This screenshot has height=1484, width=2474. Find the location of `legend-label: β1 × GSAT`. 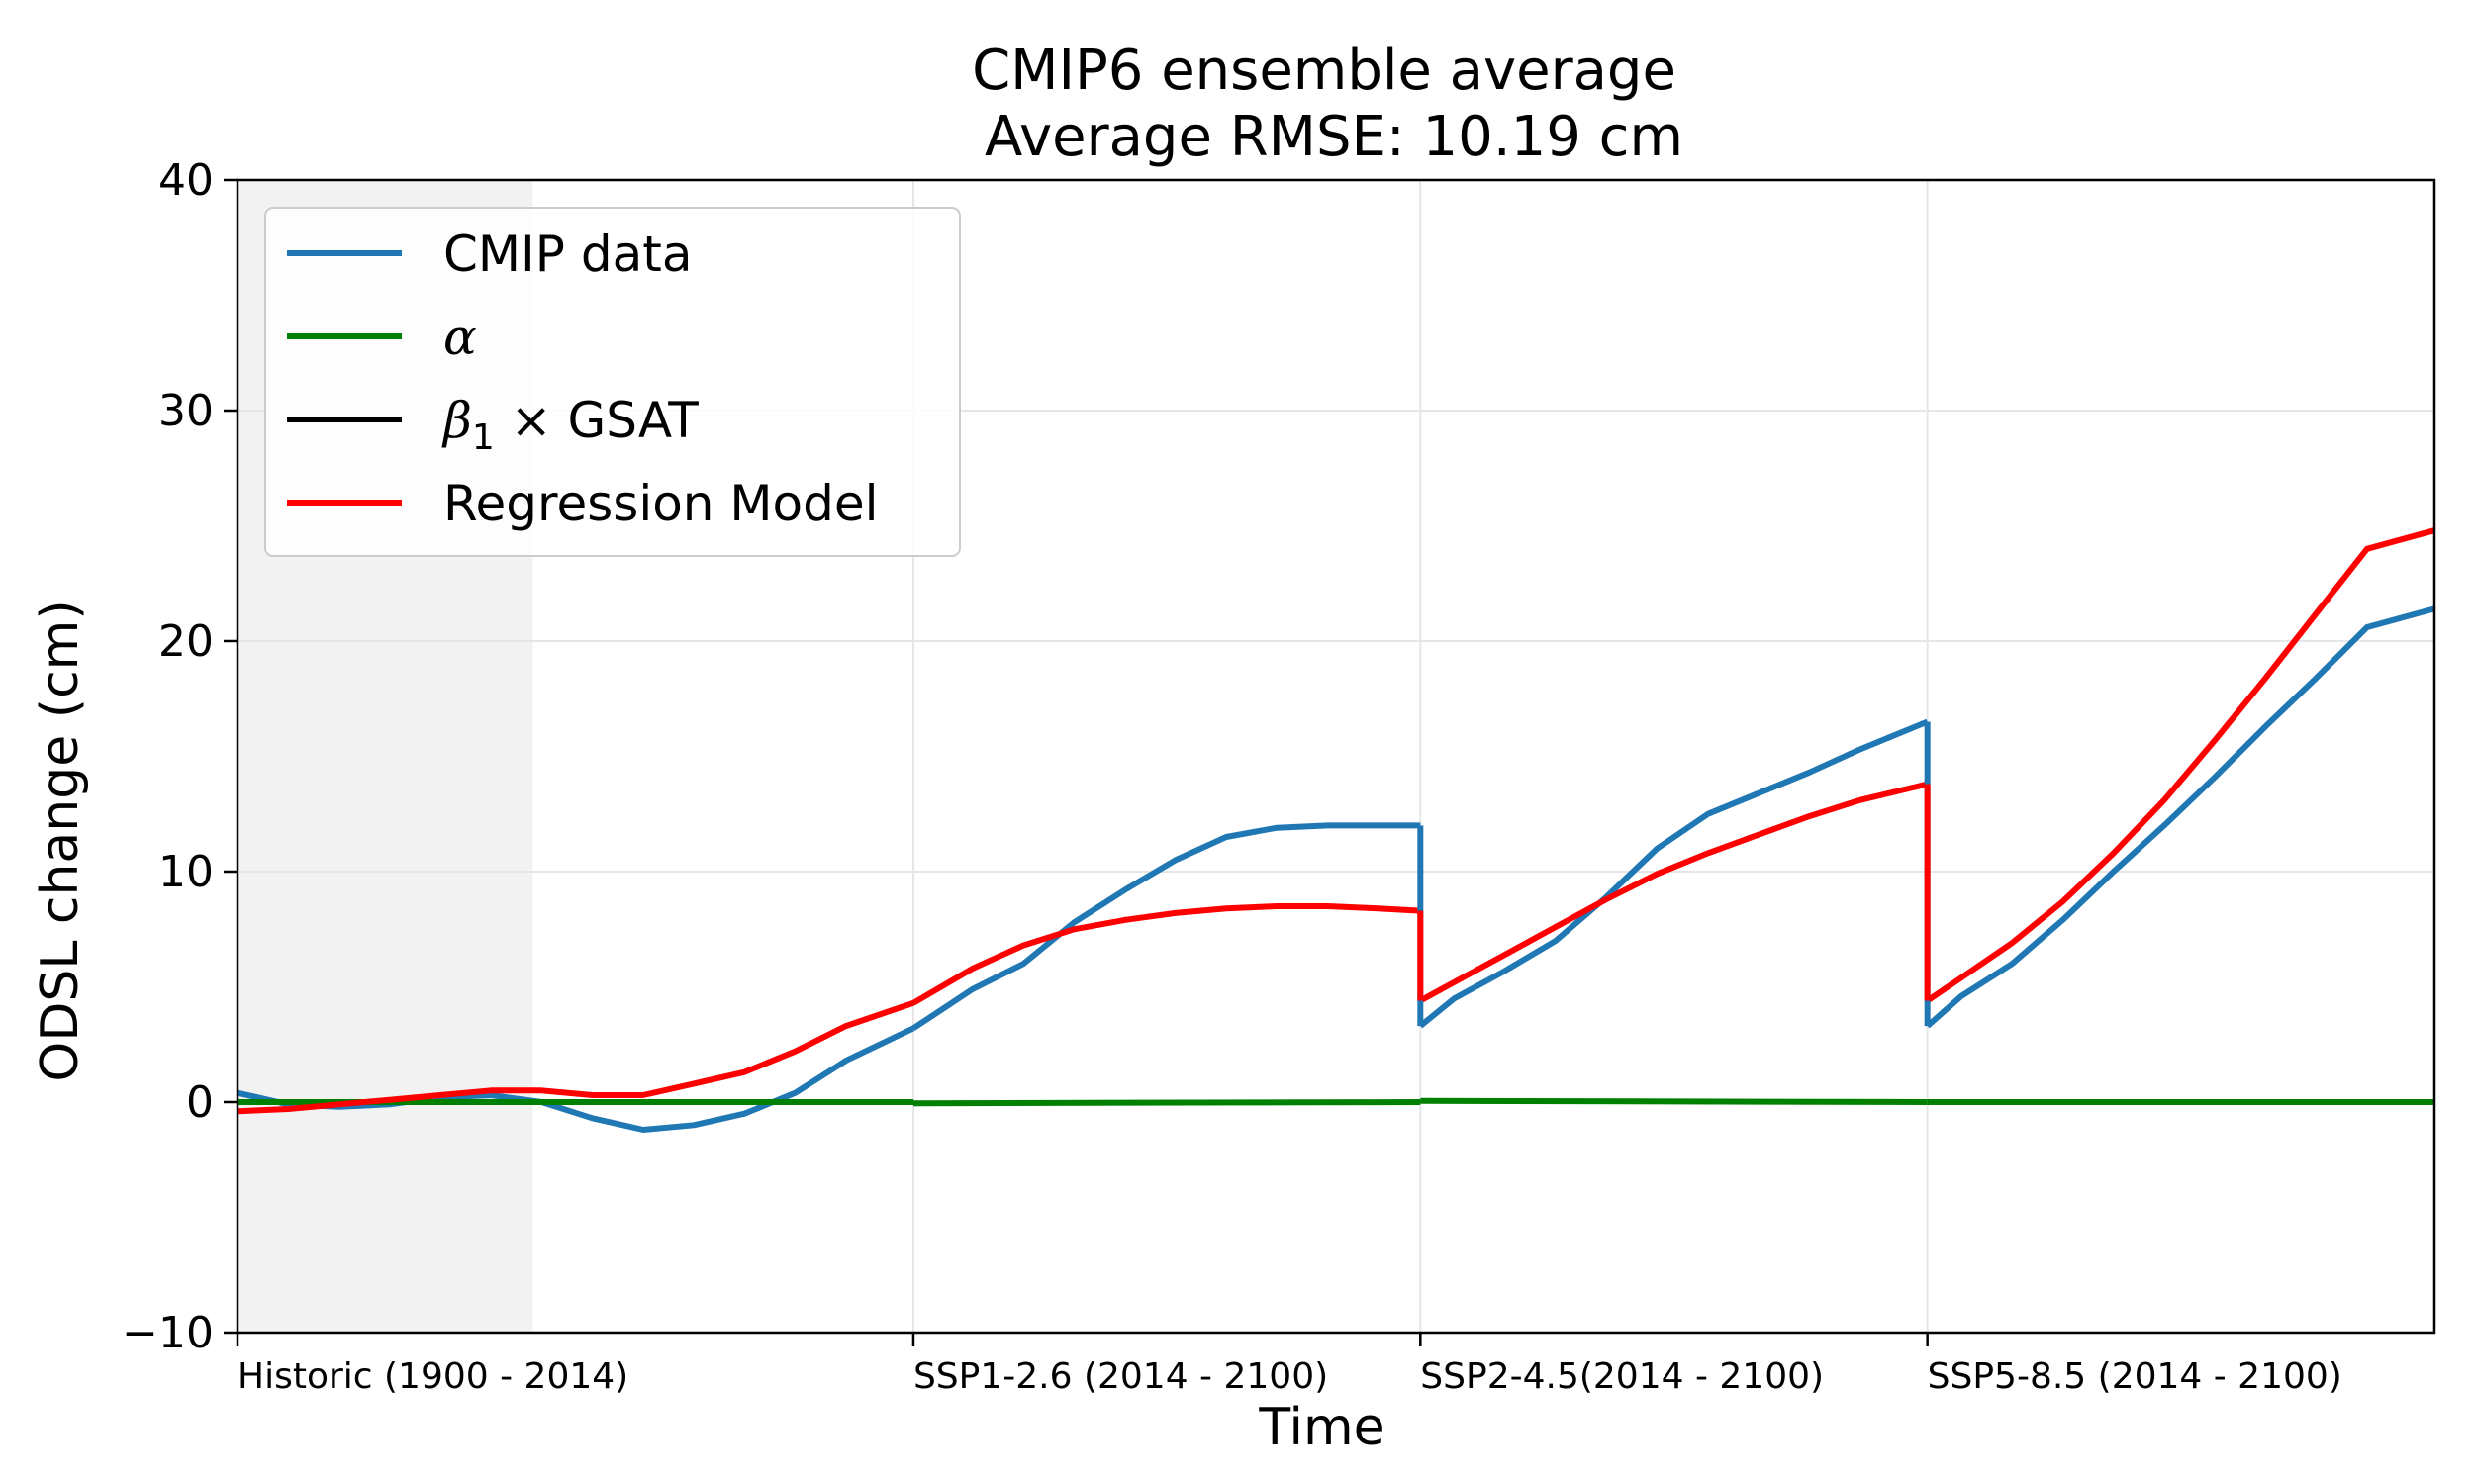

legend-label: β1 × GSAT is located at coordinates (570, 425).